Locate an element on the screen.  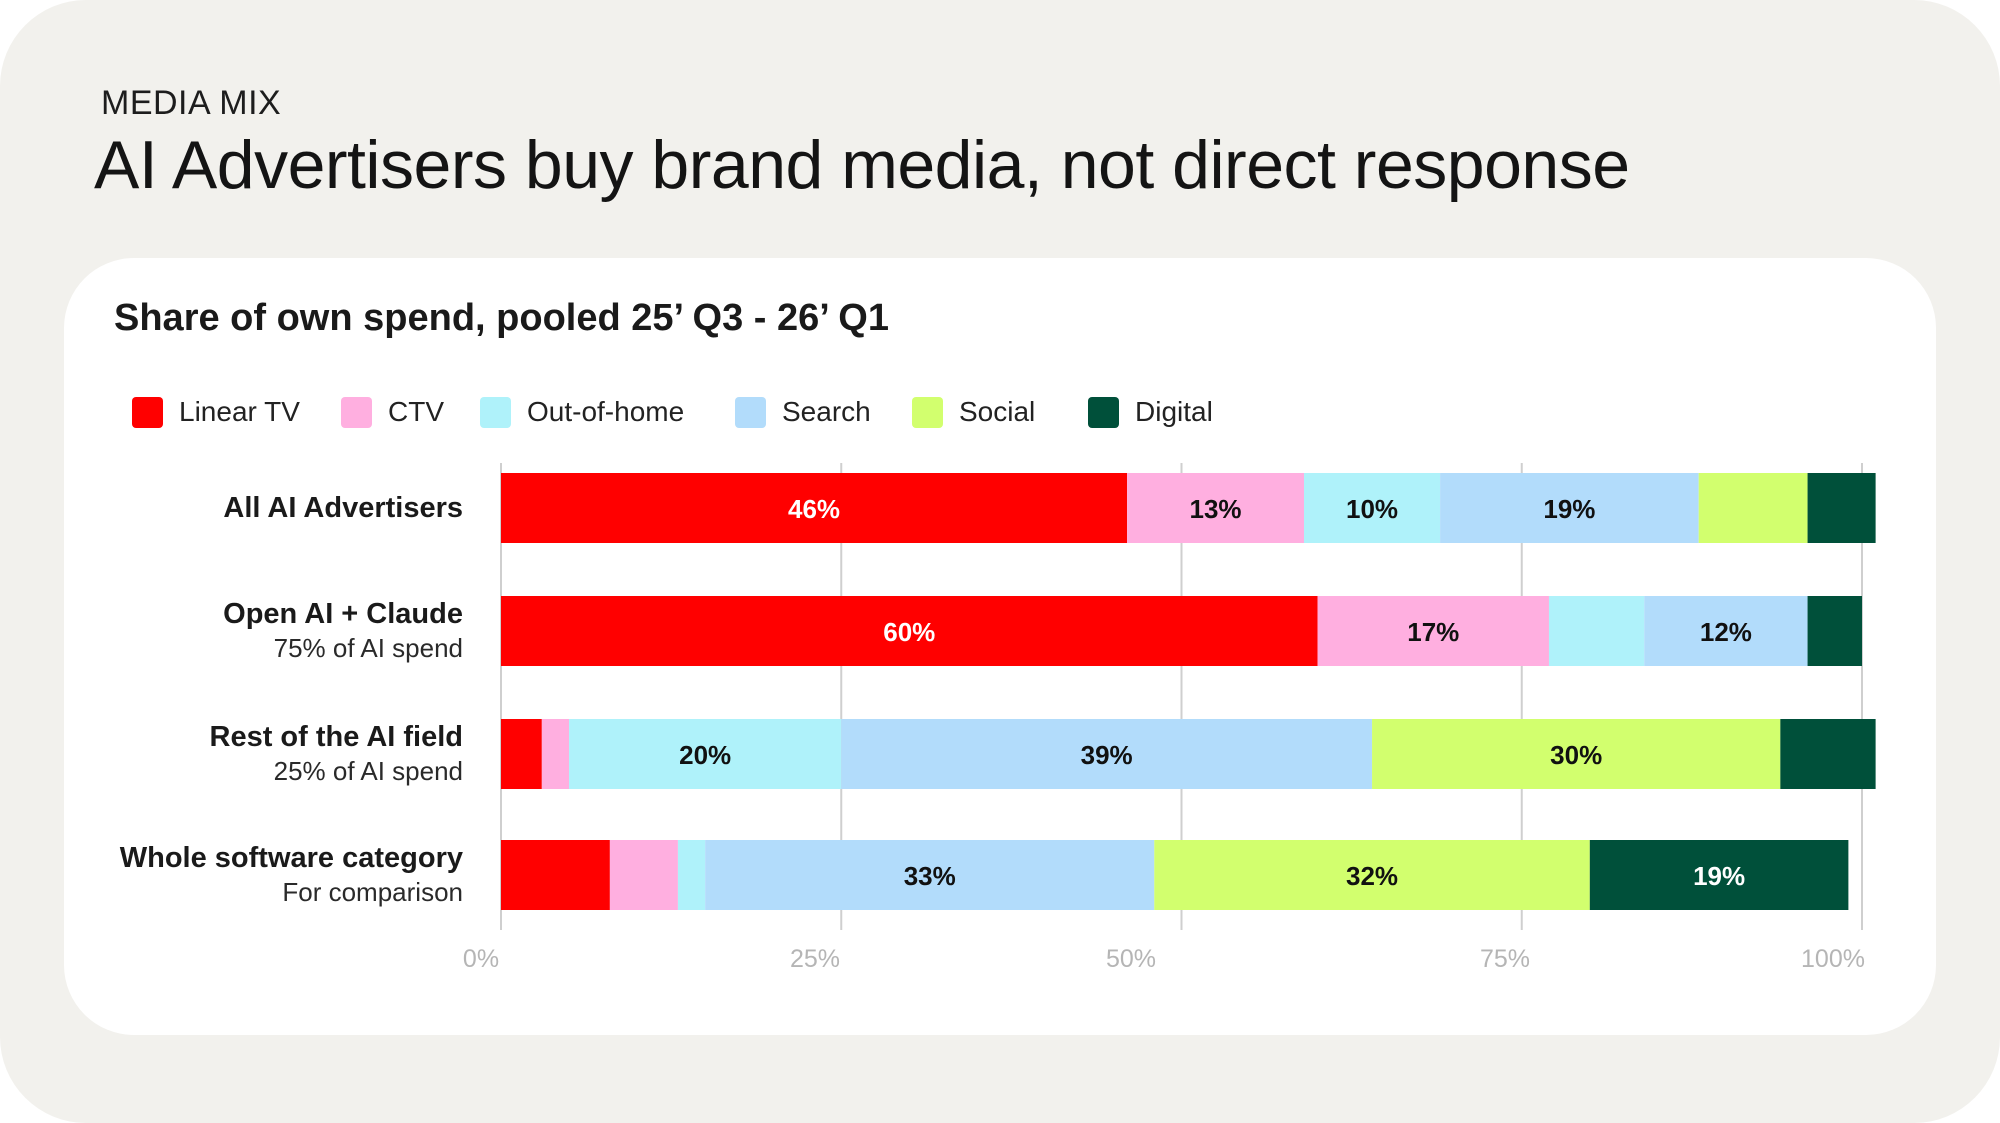
bar-out-of-home-rest-of-the-ai-field is located at coordinates (705, 754).